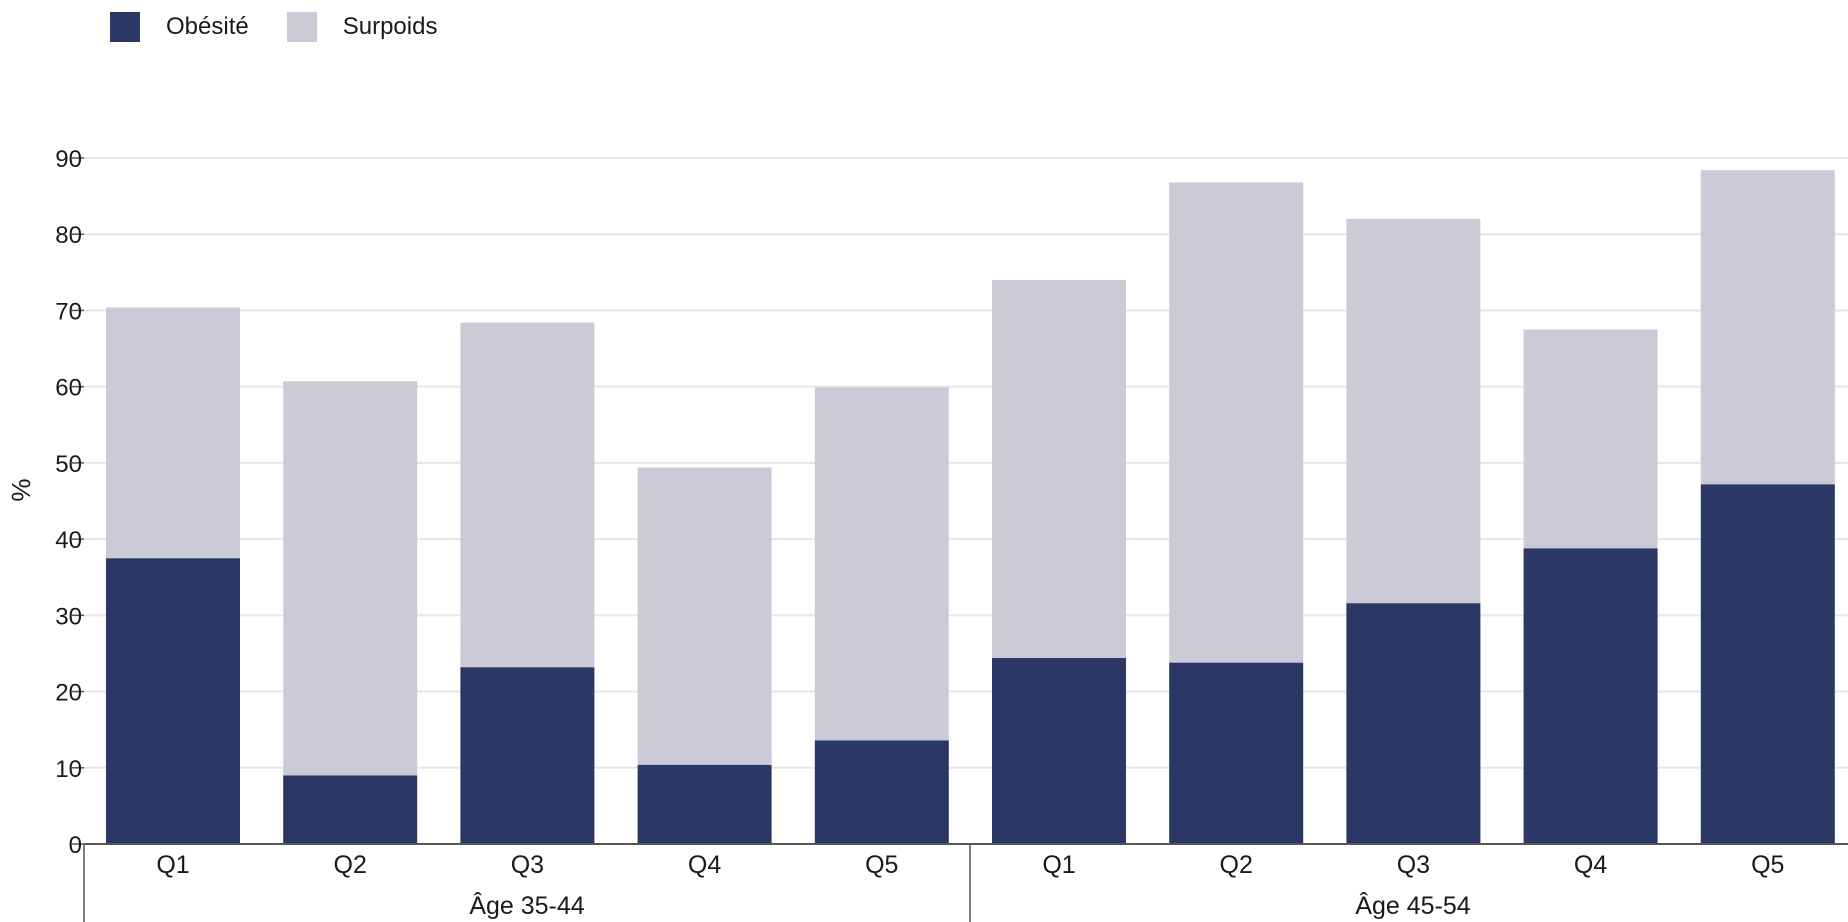 This screenshot has width=1848, height=922. I want to click on y-axis-label: %, so click(21, 489).